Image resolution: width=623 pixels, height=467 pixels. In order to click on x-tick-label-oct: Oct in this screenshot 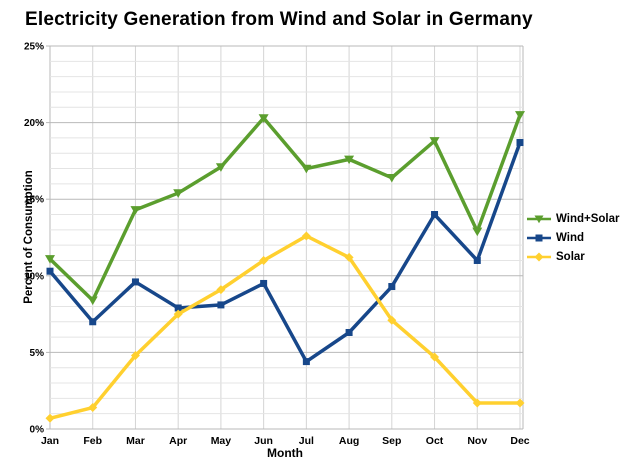, I will do `click(435, 441)`.